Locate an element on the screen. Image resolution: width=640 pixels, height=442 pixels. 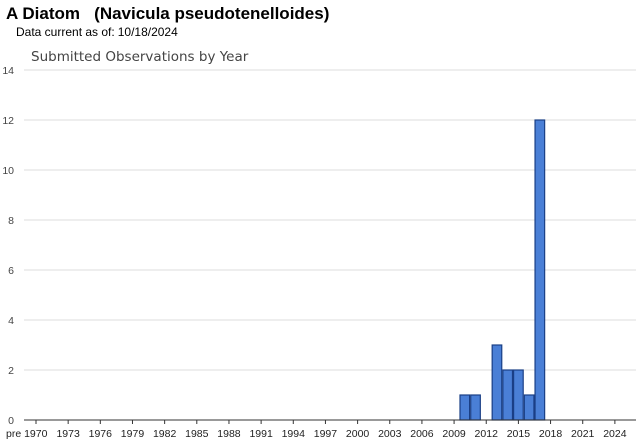
bar-2015 is located at coordinates (518, 395).